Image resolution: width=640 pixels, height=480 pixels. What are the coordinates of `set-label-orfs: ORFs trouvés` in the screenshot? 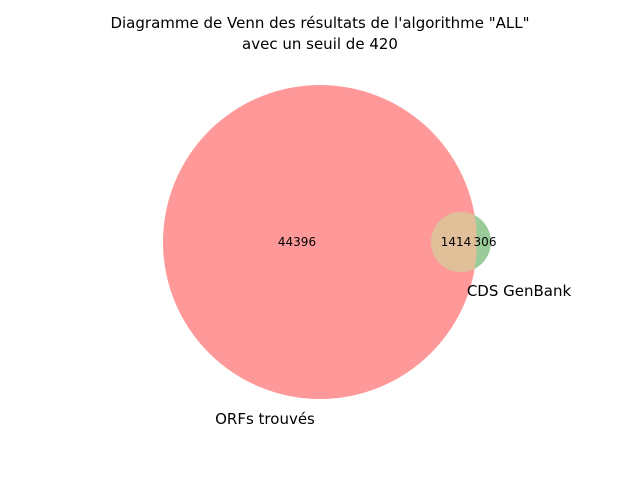 It's located at (265, 419).